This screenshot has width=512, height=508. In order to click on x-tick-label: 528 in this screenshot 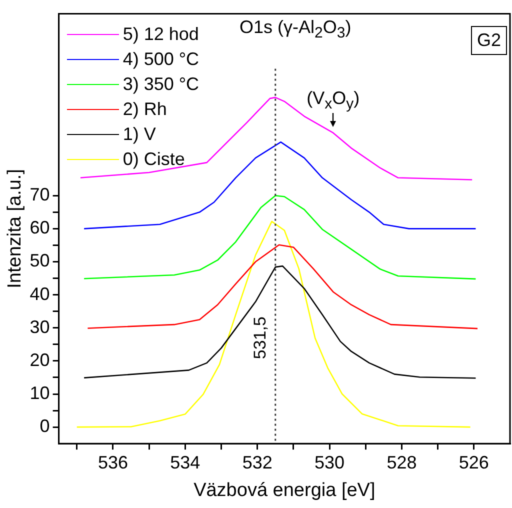, I will do `click(401, 462)`.